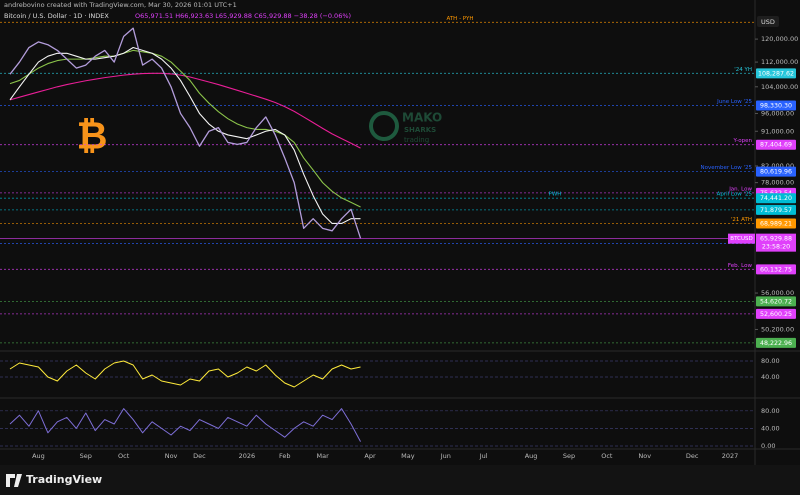  Describe the element at coordinates (416, 140) in the screenshot. I see `watermark-tag: trading` at that location.